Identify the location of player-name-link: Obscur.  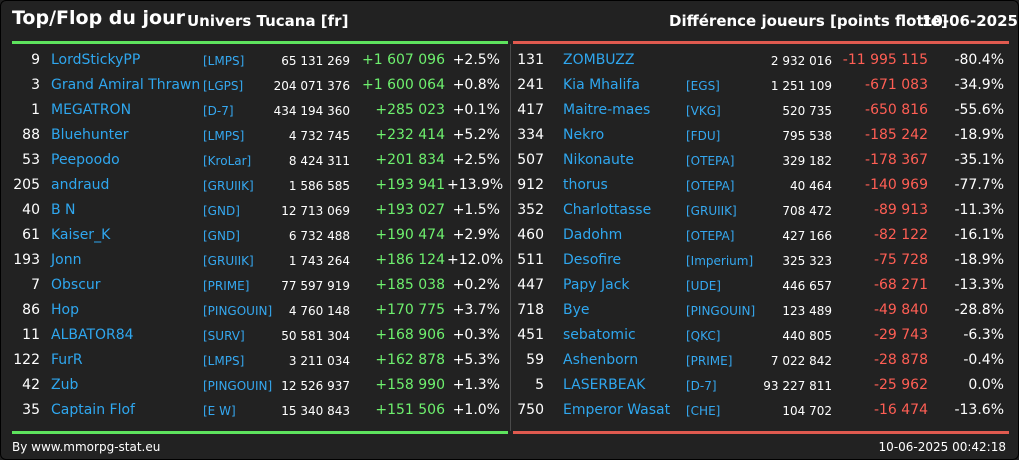
(76, 285).